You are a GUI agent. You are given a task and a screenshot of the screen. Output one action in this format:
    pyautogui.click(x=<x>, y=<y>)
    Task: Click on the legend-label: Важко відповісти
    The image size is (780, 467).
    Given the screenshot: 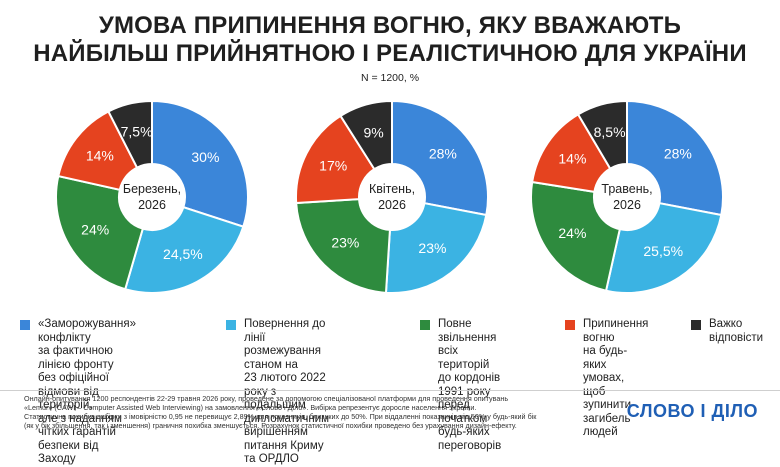 What is the action you would take?
    pyautogui.click(x=736, y=331)
    